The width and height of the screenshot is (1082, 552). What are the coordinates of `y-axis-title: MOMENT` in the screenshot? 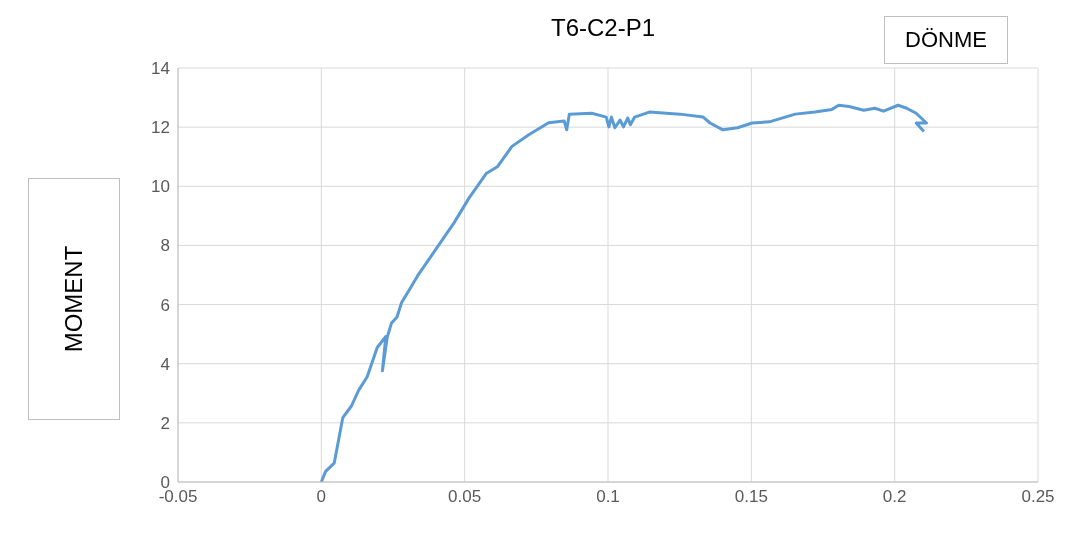 It's located at (74, 299).